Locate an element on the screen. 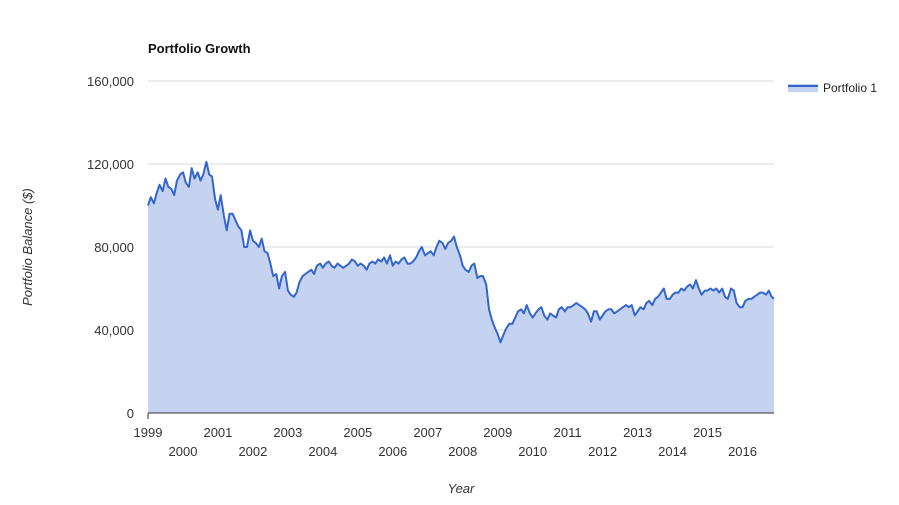  y-tick-label: 160,000 is located at coordinates (110, 81).